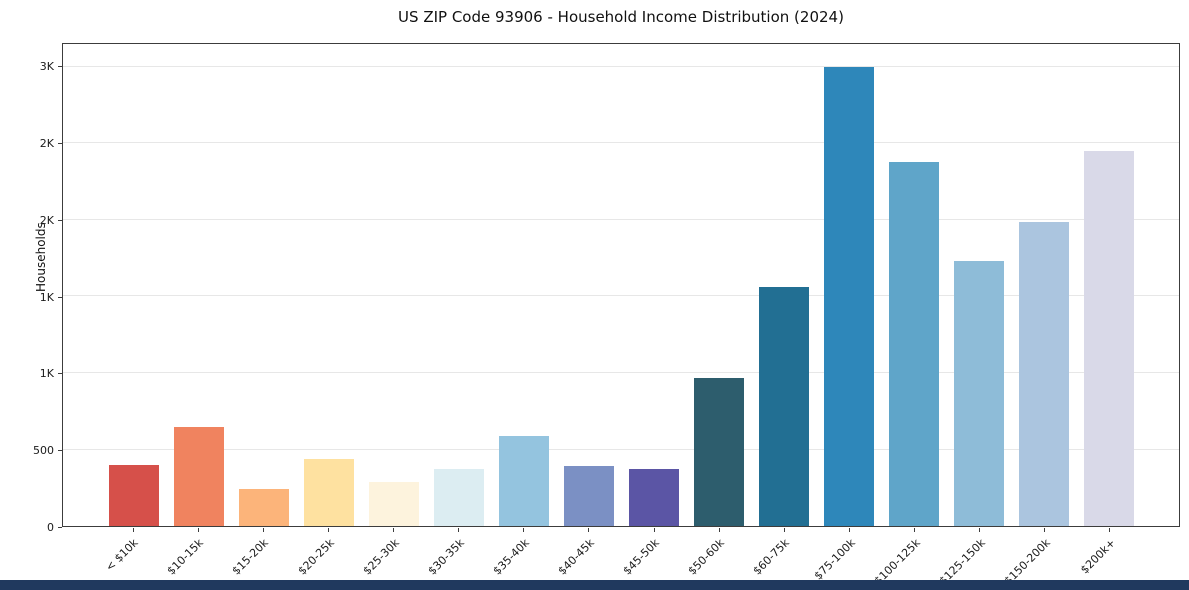  Describe the element at coordinates (185, 557) in the screenshot. I see `x-tick-label: $10-15k` at that location.